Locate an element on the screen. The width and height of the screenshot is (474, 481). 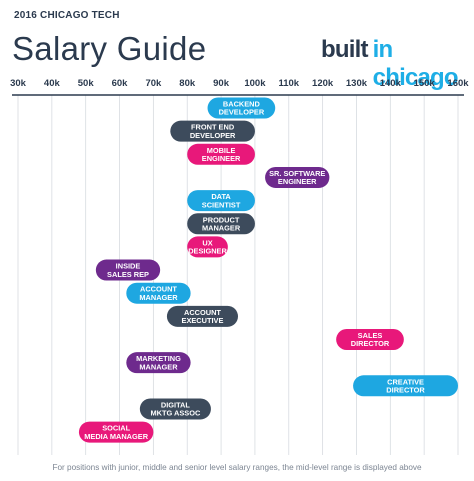
bar-label-line: SALES REP is located at coordinates (128, 274).